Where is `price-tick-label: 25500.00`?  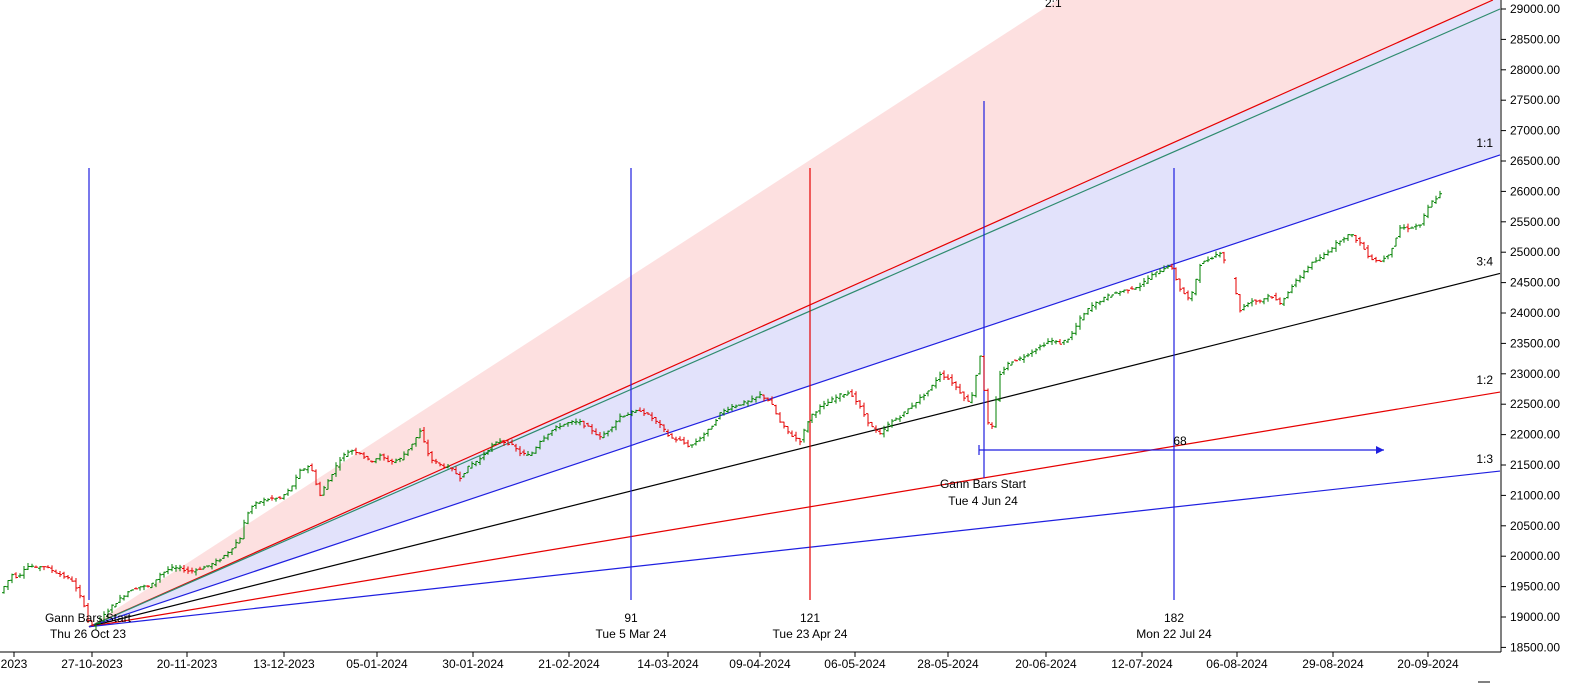 price-tick-label: 25500.00 is located at coordinates (1535, 222).